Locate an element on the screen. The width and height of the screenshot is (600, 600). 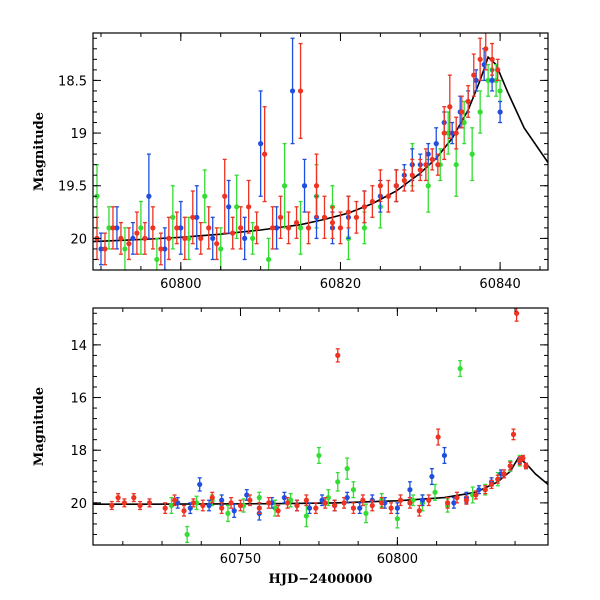
x-tick-label: 60800 is located at coordinates (180, 284).